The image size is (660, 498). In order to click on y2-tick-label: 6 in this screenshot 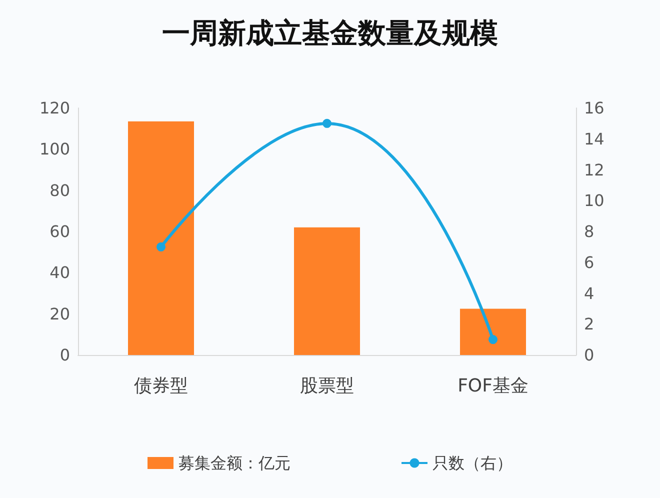, I will do `click(589, 262)`.